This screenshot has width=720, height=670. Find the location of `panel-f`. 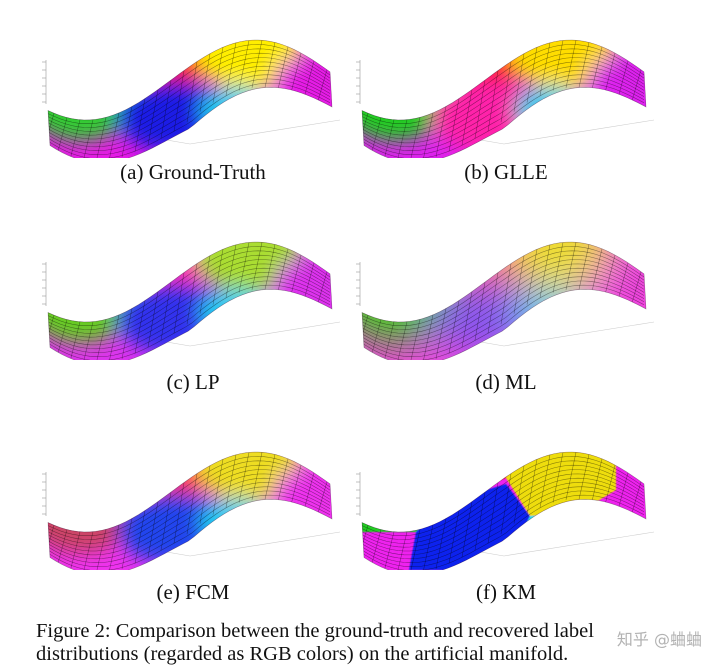

panel-f is located at coordinates (514, 495).